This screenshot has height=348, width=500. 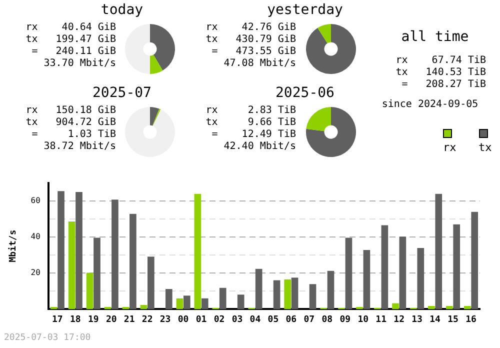 I want to click on x-tick-label: 14, so click(x=436, y=319).